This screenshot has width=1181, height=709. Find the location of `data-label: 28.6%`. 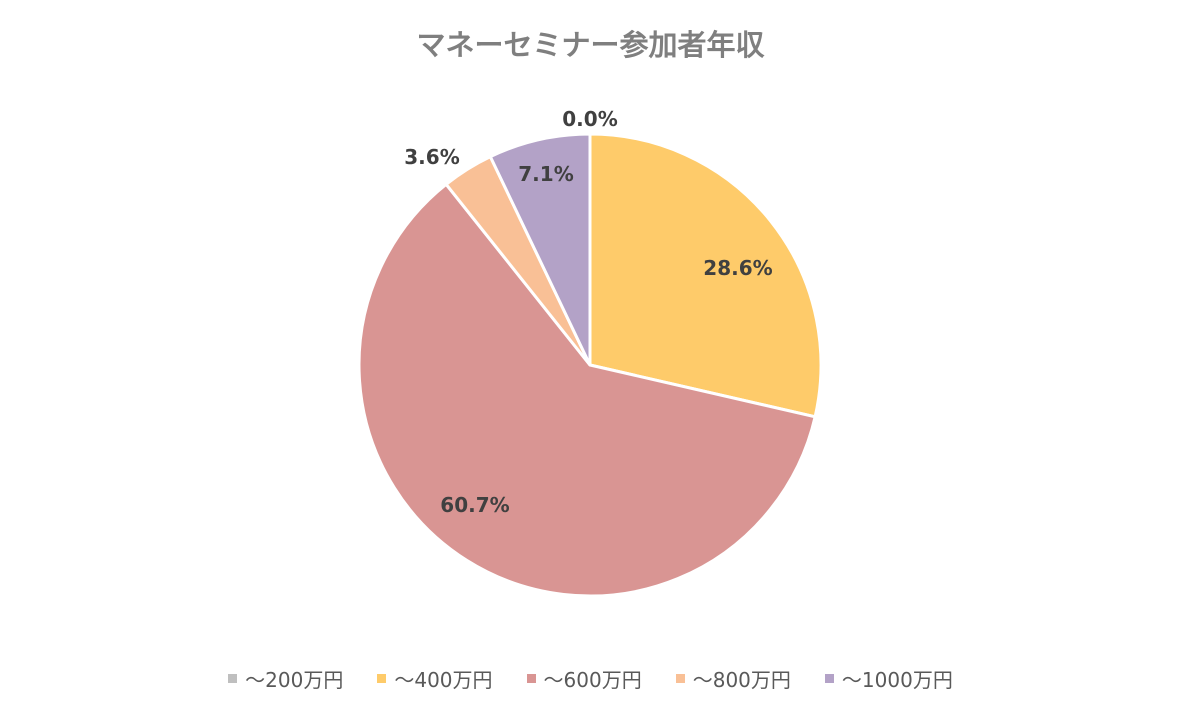

data-label: 28.6% is located at coordinates (738, 268).